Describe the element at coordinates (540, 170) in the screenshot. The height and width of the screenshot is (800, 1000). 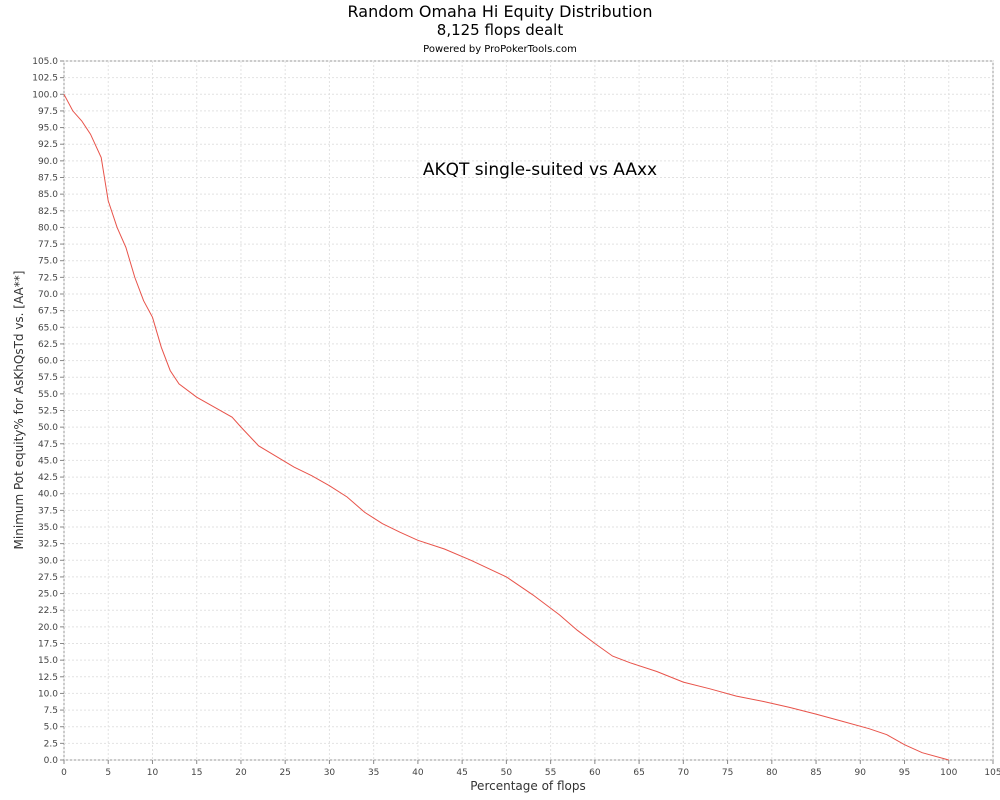
I see `chart-annotation: AKQT single-suited vs AAxx` at that location.